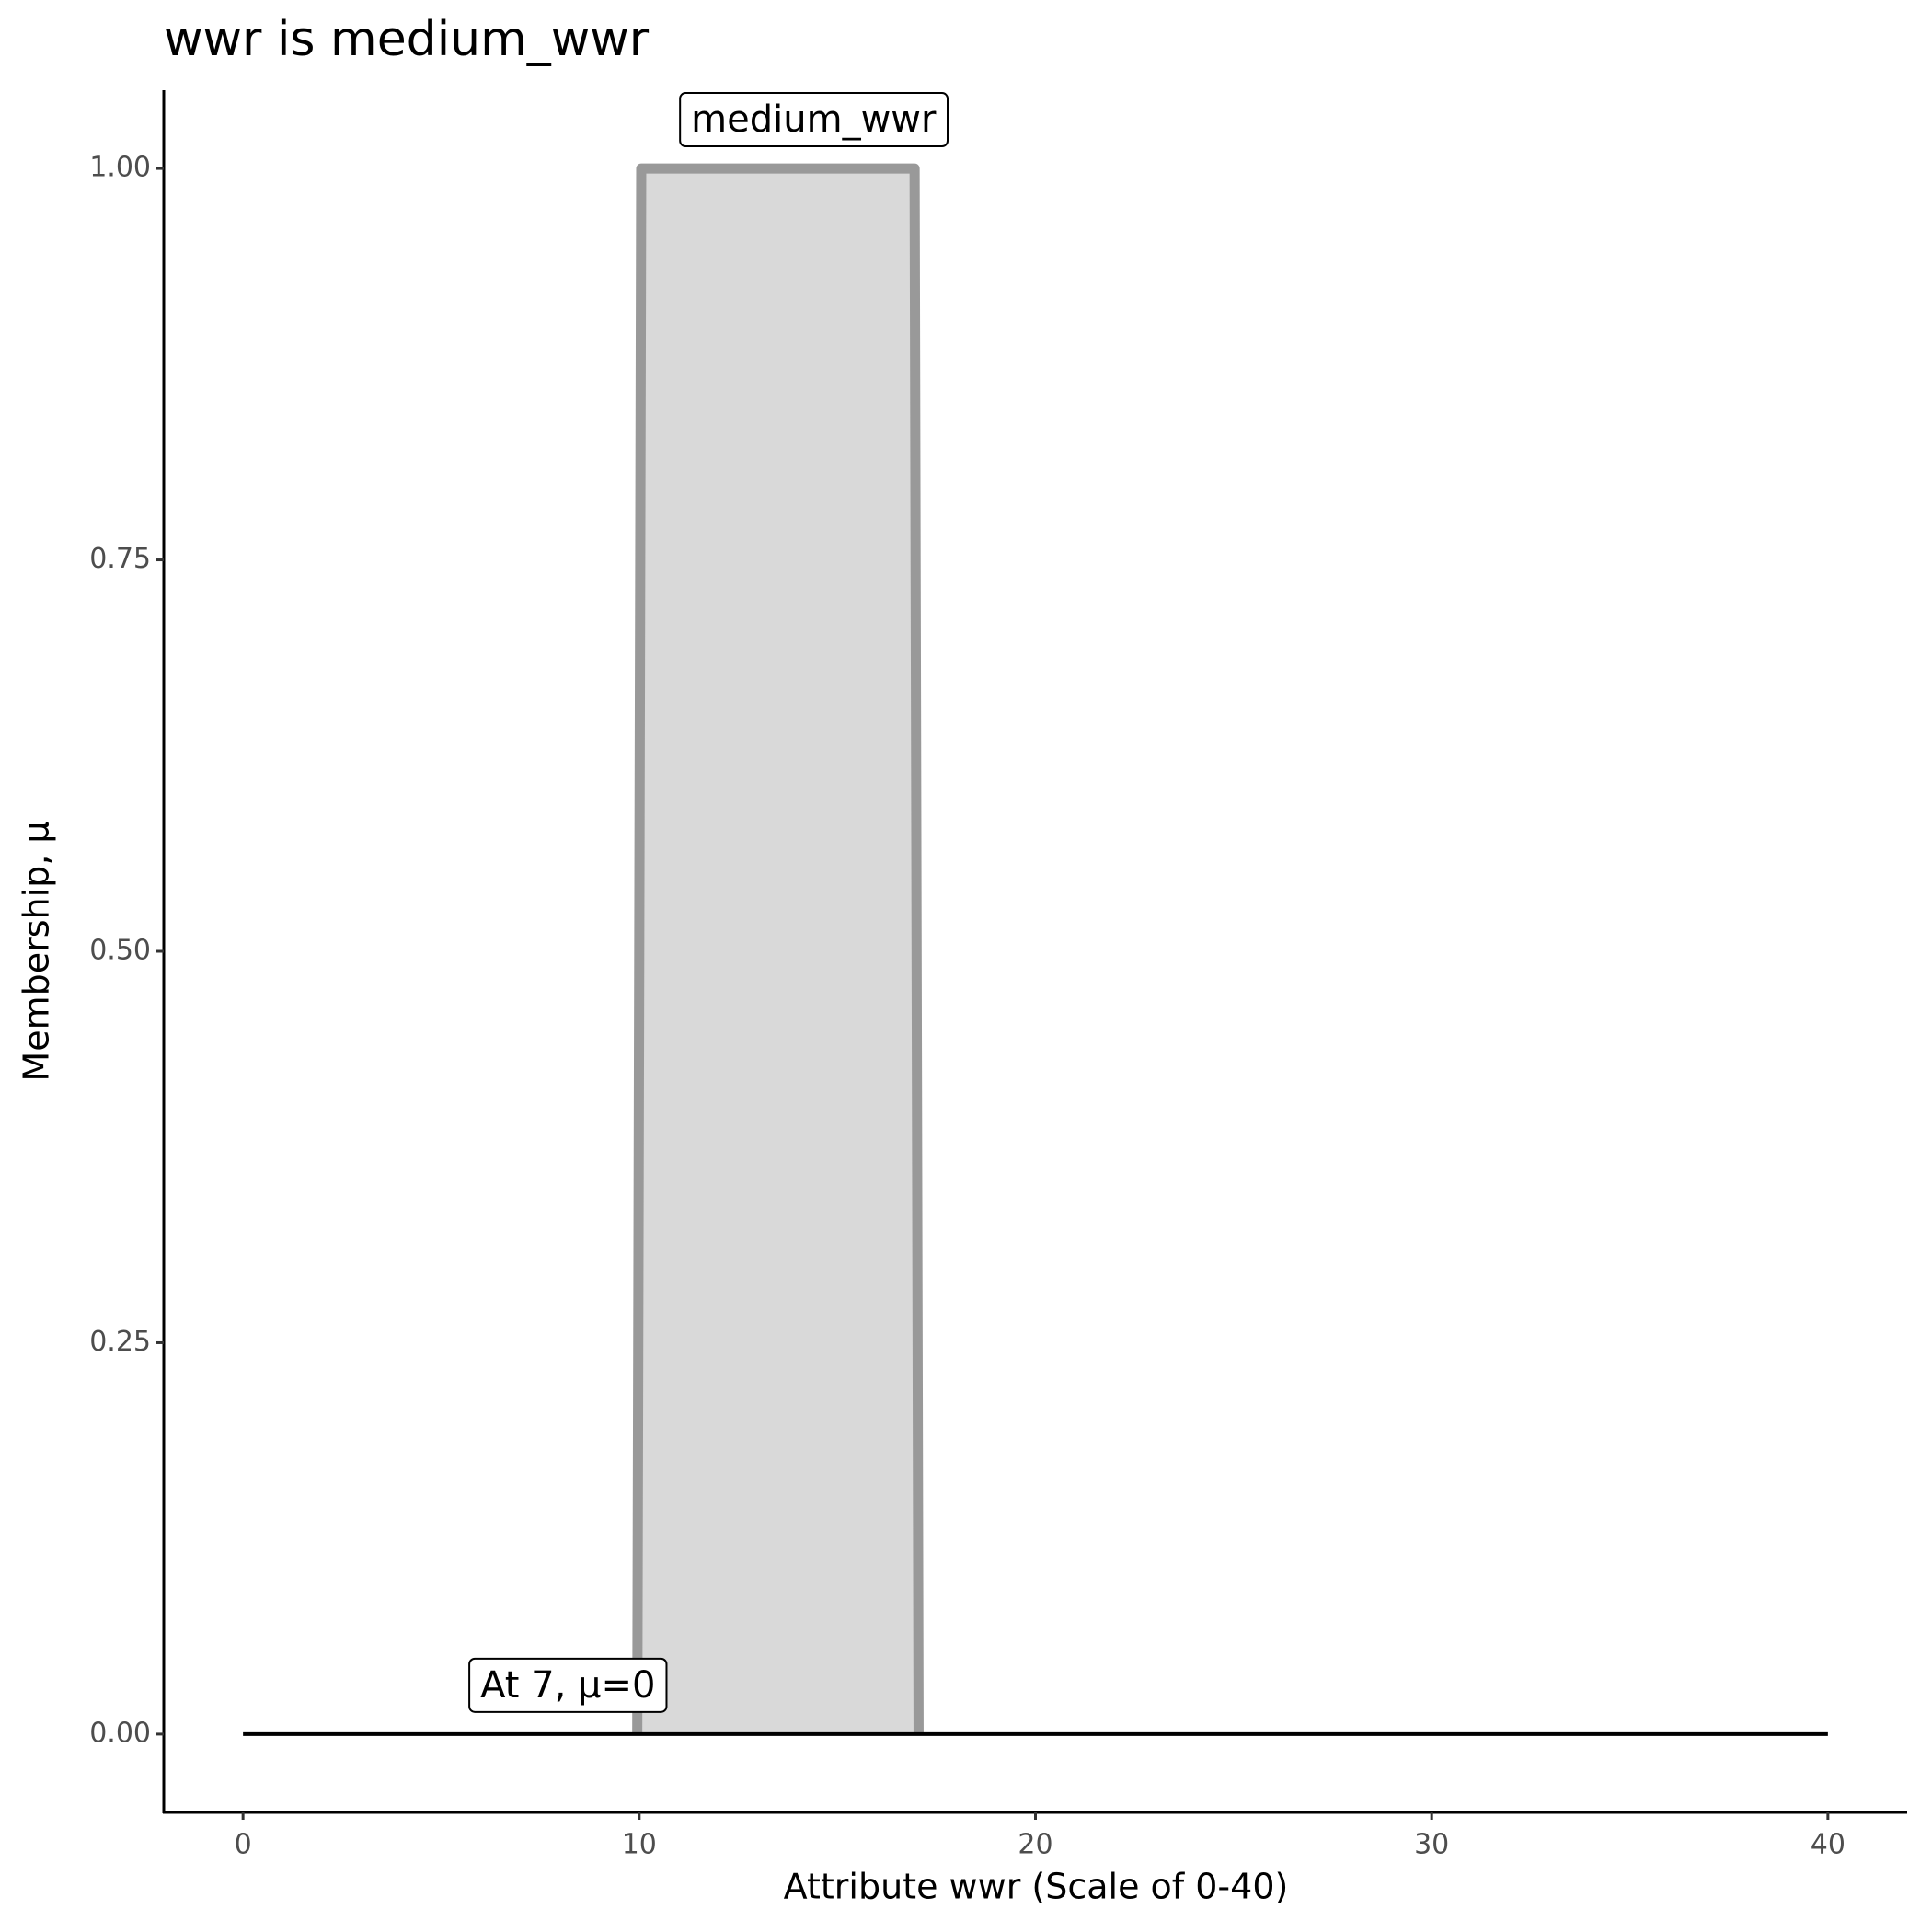  I want to click on annotation-label: At 7, μ=0, so click(567, 1685).